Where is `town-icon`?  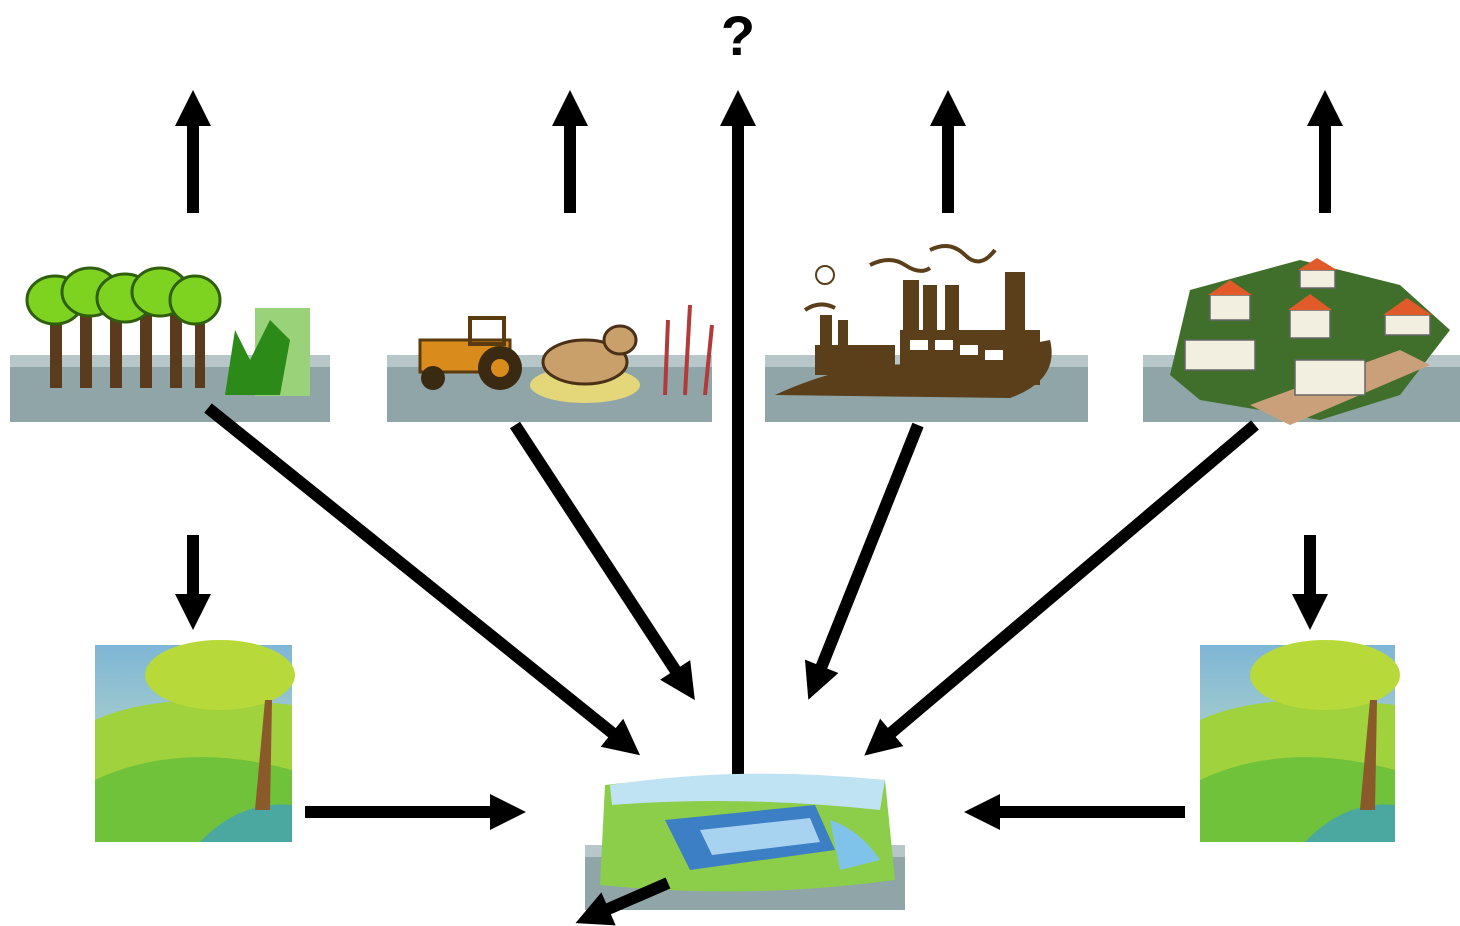
town-icon is located at coordinates (1310, 341).